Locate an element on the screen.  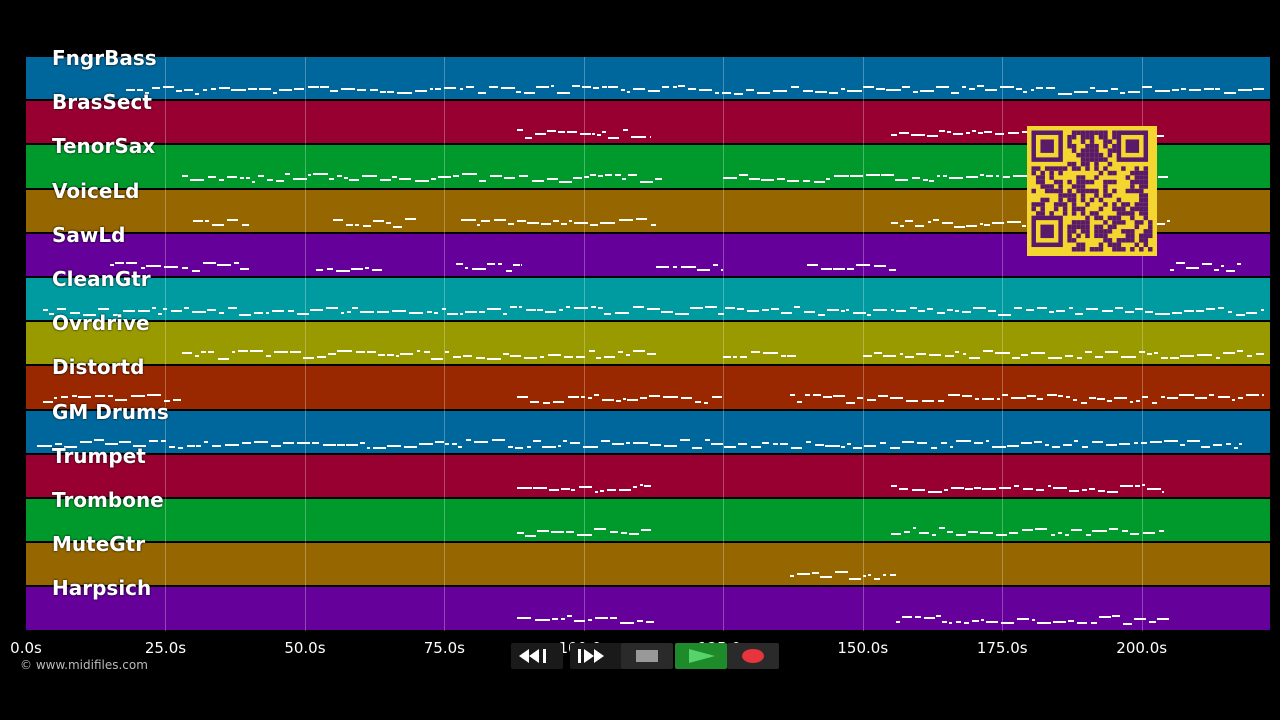
time-tick-label: 150.0s is located at coordinates (863, 648).